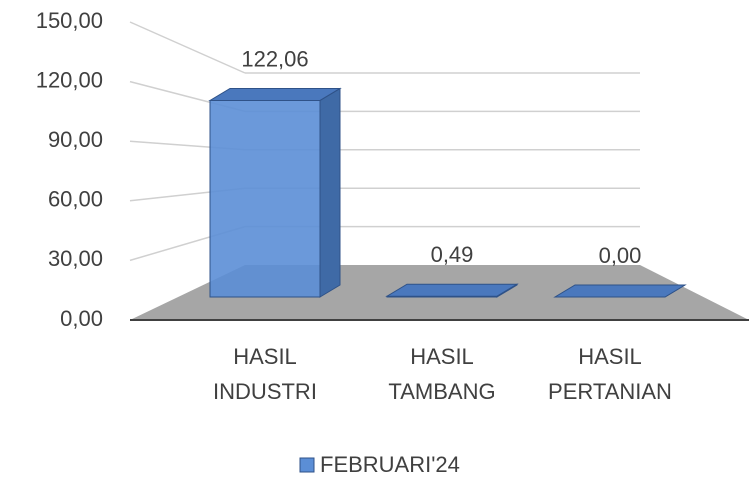  Describe the element at coordinates (441, 391) in the screenshot. I see `x-tick-line: TAMBANG` at that location.